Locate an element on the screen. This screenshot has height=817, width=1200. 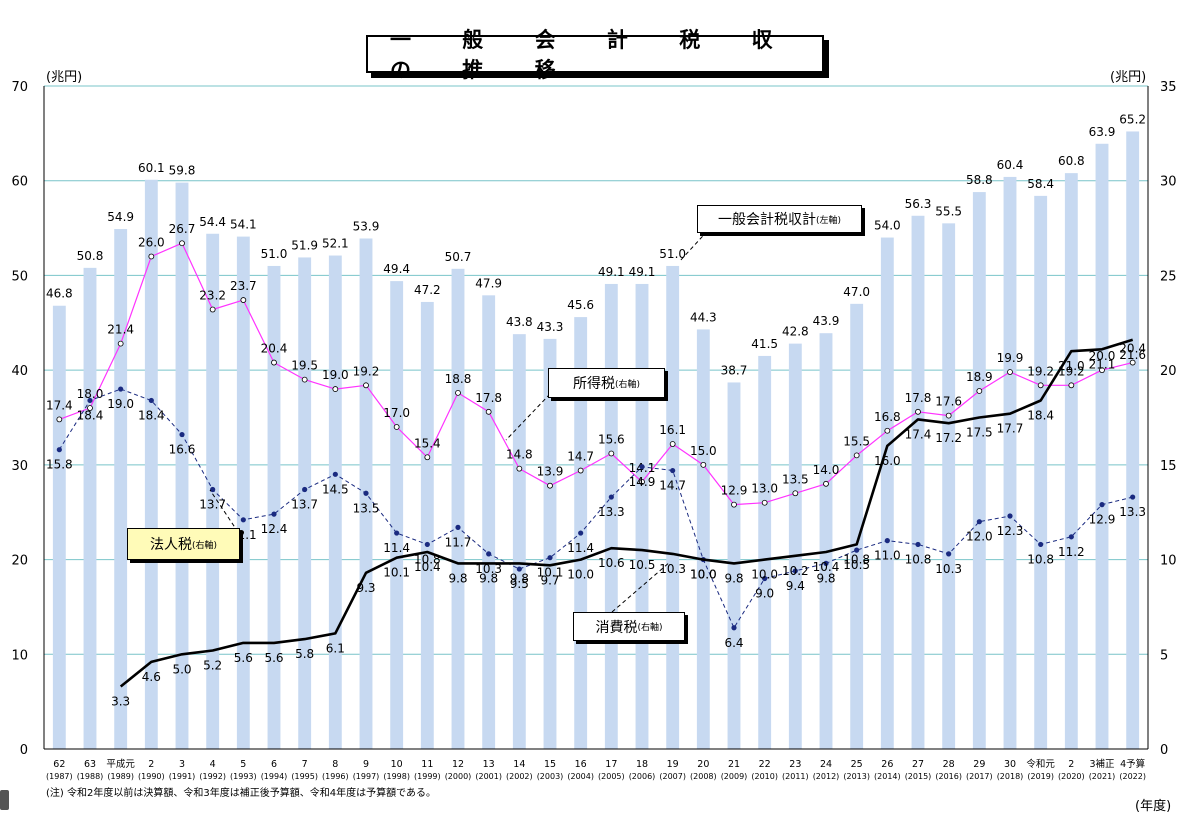
label-income-tax: 26.7 is located at coordinates (182, 229).